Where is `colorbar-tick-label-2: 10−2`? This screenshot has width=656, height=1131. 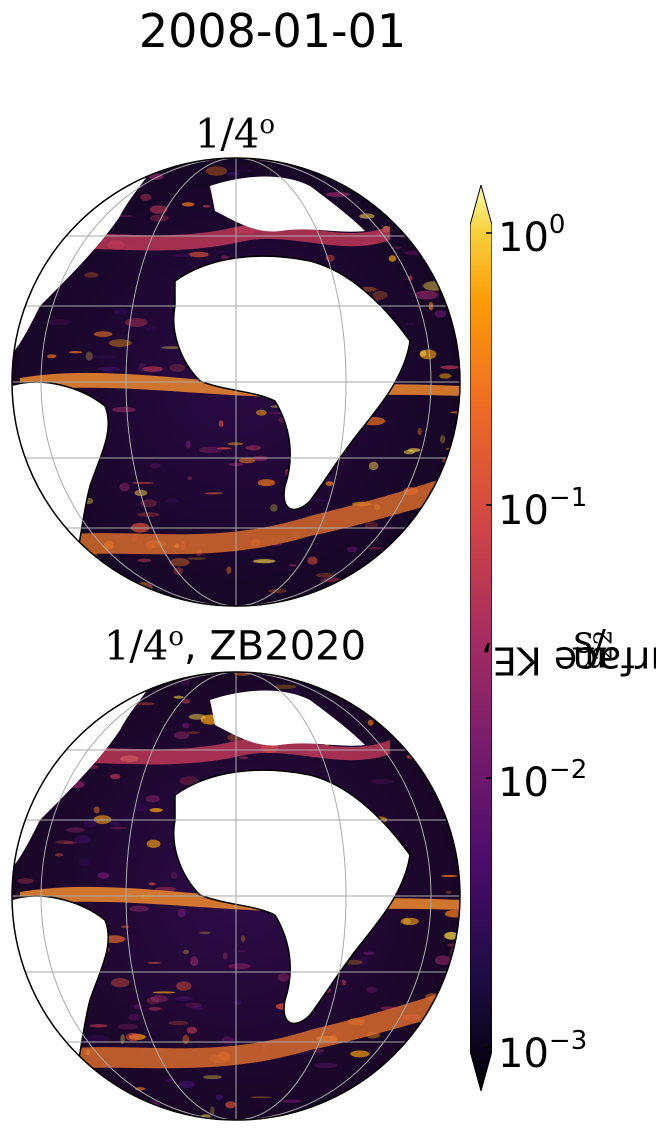
colorbar-tick-label-2: 10−2 is located at coordinates (542, 780).